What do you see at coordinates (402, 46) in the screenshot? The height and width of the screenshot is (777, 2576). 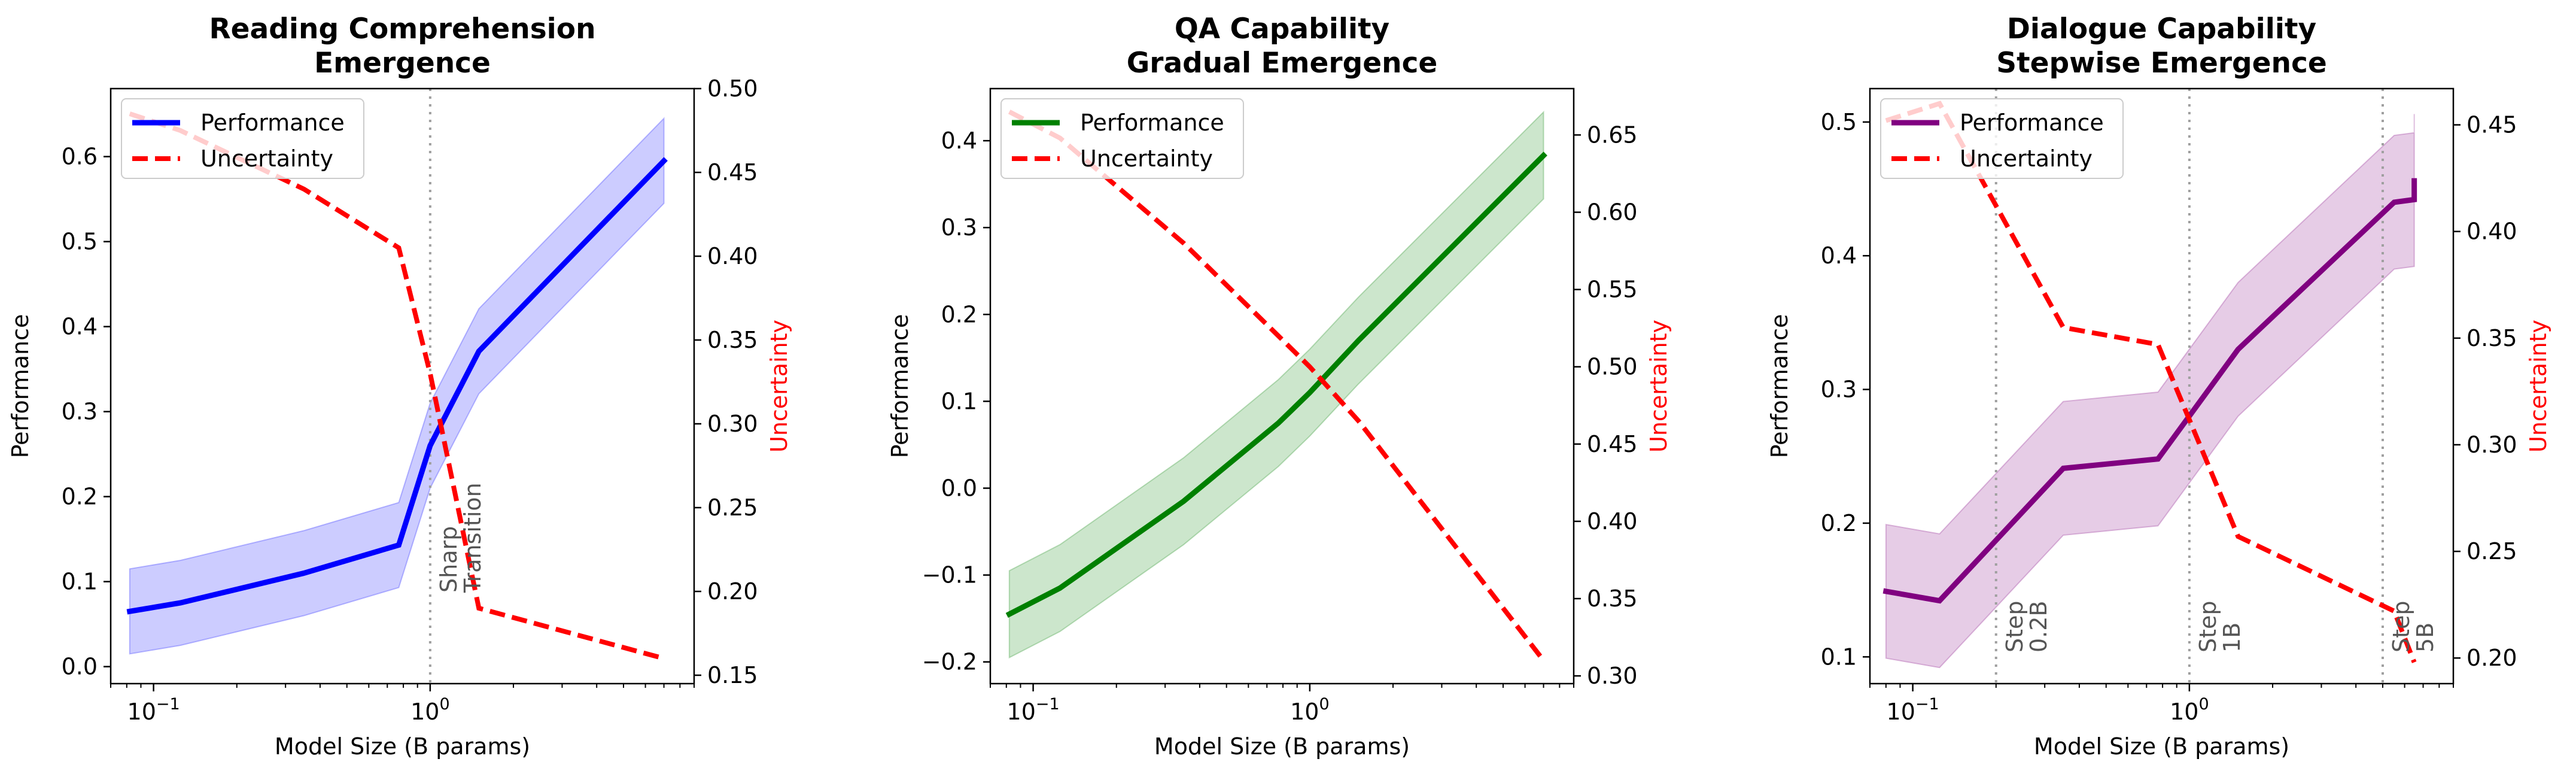 I see `chart-title: Reading Comprehension Emergence` at bounding box center [402, 46].